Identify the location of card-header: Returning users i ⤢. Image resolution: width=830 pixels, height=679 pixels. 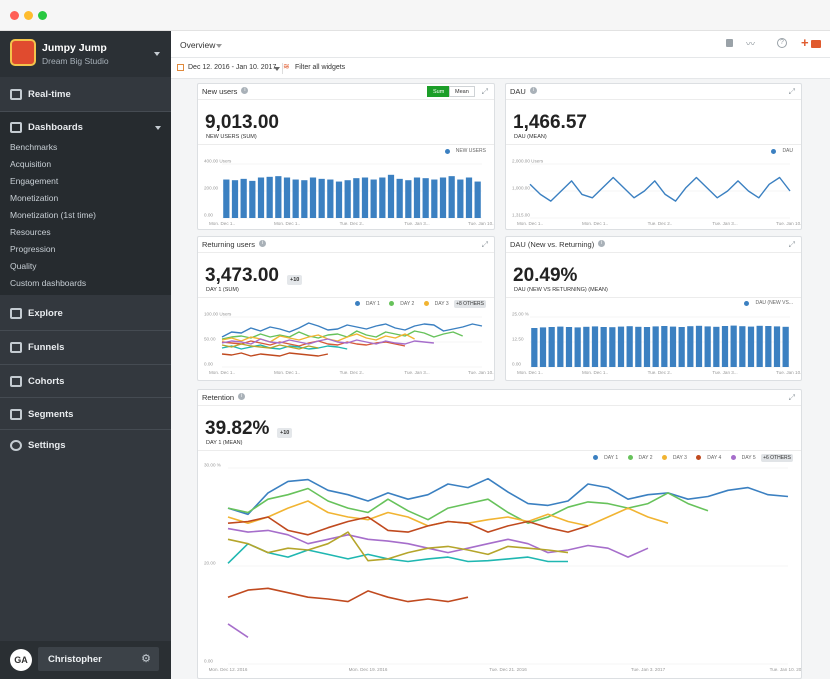
(346, 245).